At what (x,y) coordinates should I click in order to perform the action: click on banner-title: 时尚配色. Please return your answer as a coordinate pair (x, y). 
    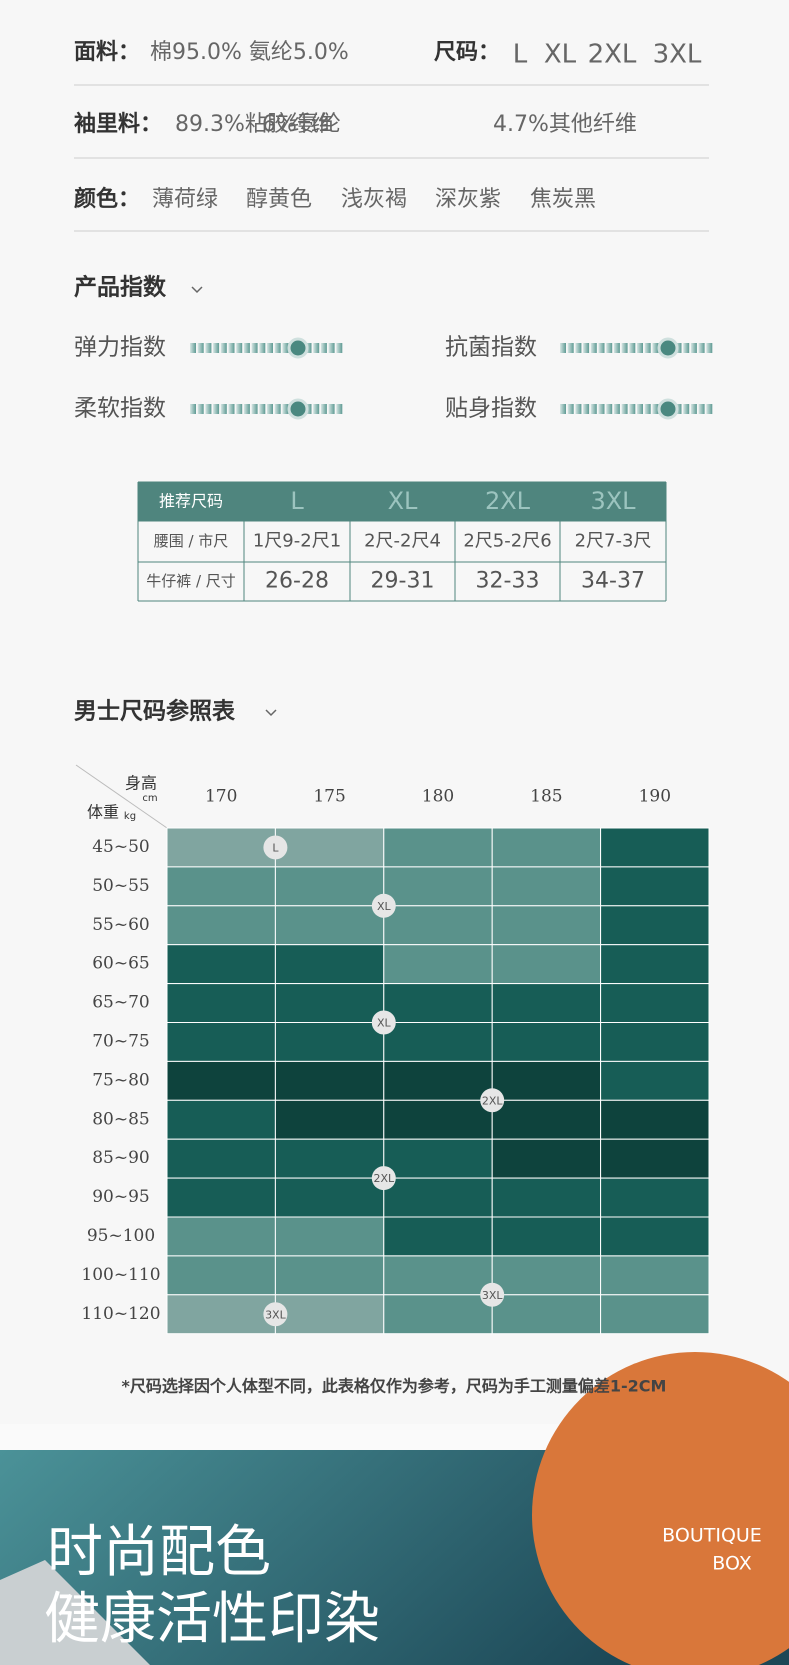
    Looking at the image, I should click on (159, 1552).